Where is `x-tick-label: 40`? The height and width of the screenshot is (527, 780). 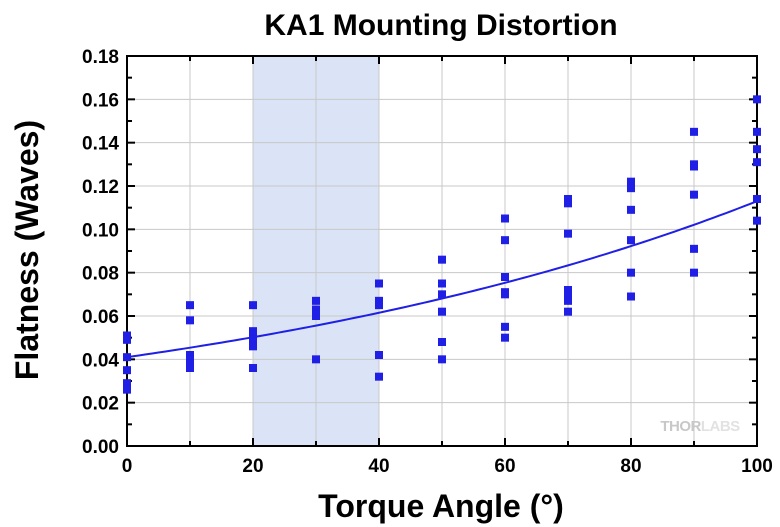
x-tick-label: 40 is located at coordinates (378, 466).